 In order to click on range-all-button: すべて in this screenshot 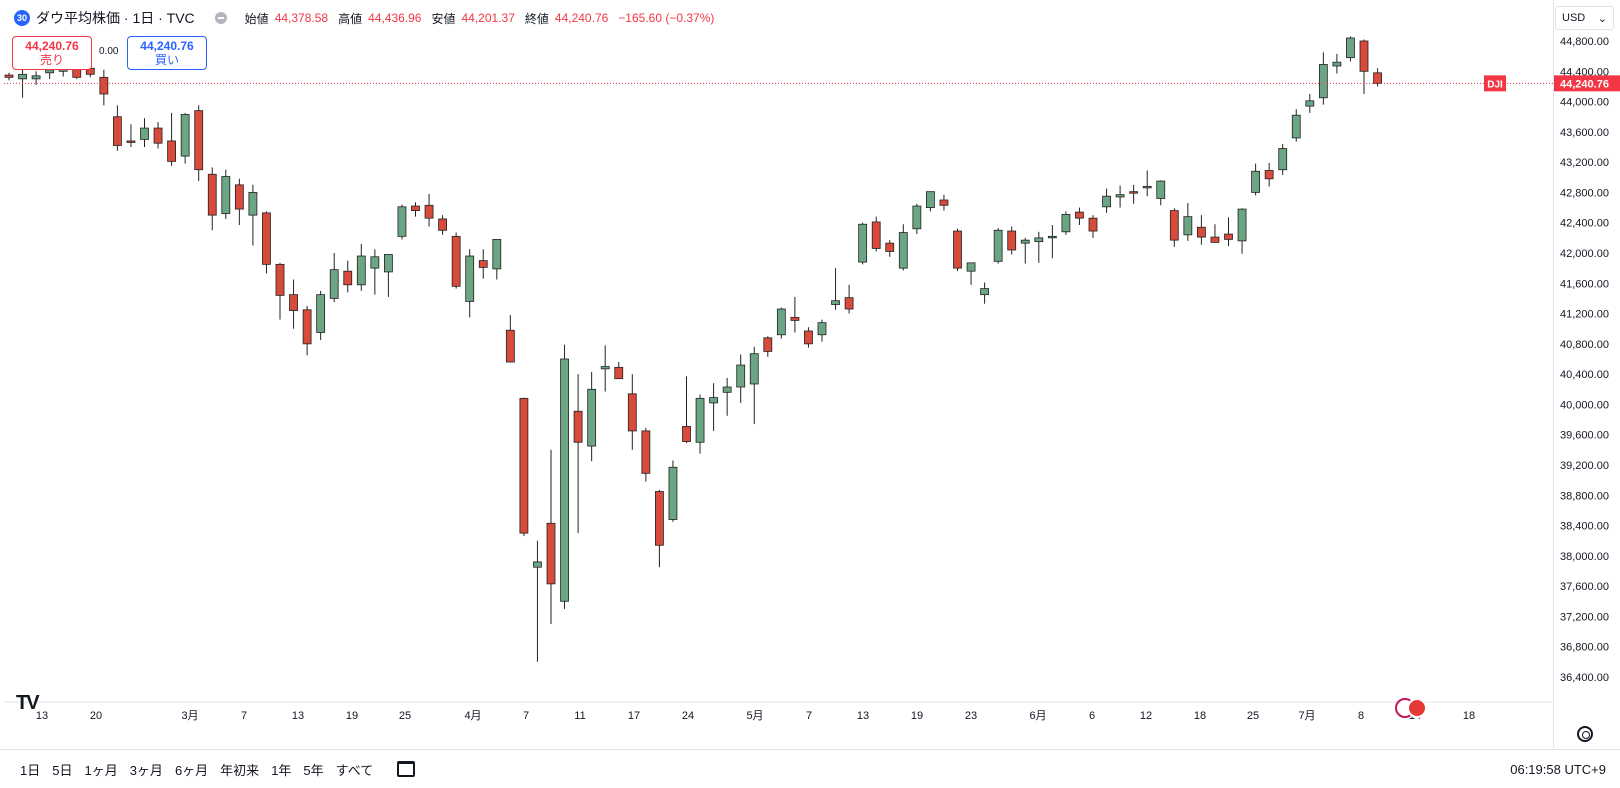, I will do `click(354, 770)`.